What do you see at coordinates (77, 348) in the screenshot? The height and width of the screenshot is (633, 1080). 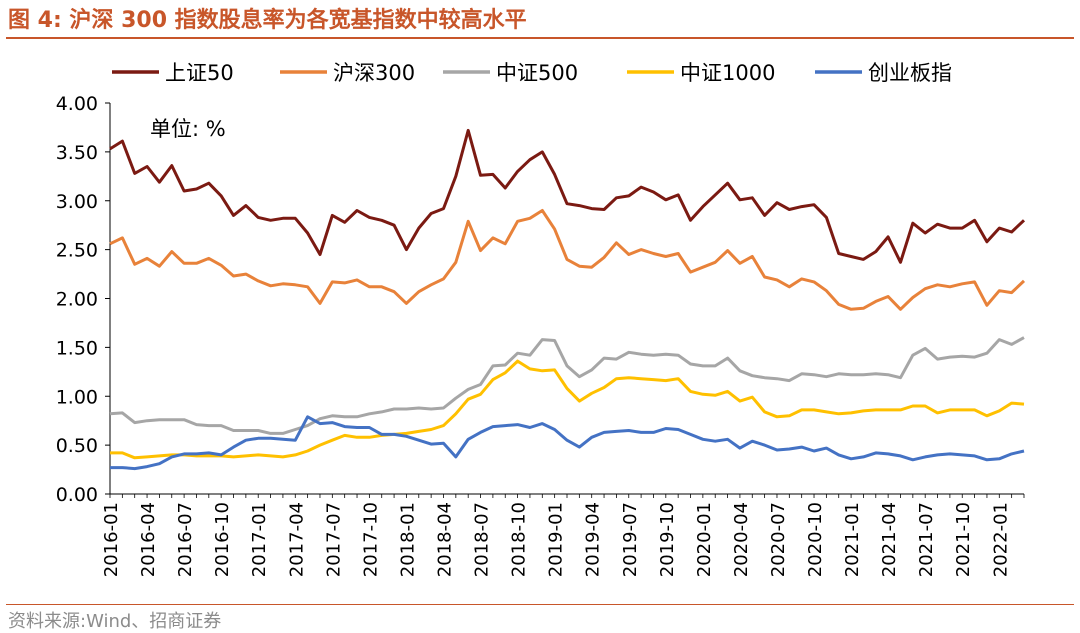 I see `y-tick-label: 1.50` at bounding box center [77, 348].